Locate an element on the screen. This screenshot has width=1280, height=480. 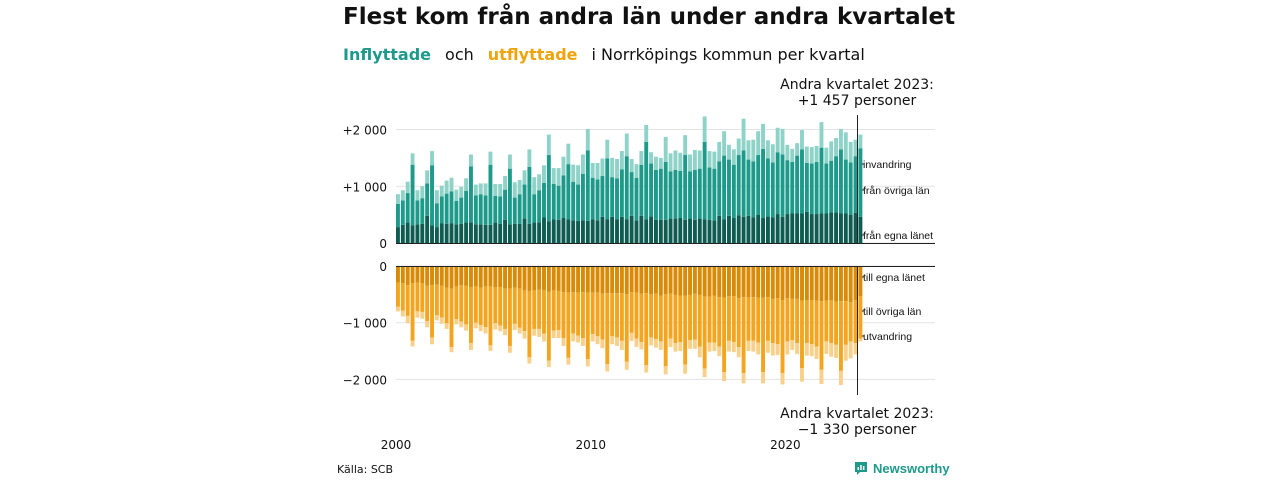
legend-label-in: från egna länet is located at coordinates (898, 236).